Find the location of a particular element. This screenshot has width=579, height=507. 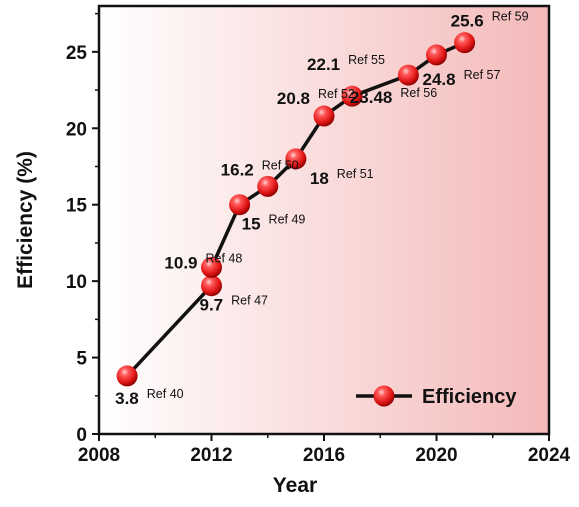

value-label: 10.9 is located at coordinates (180, 262).